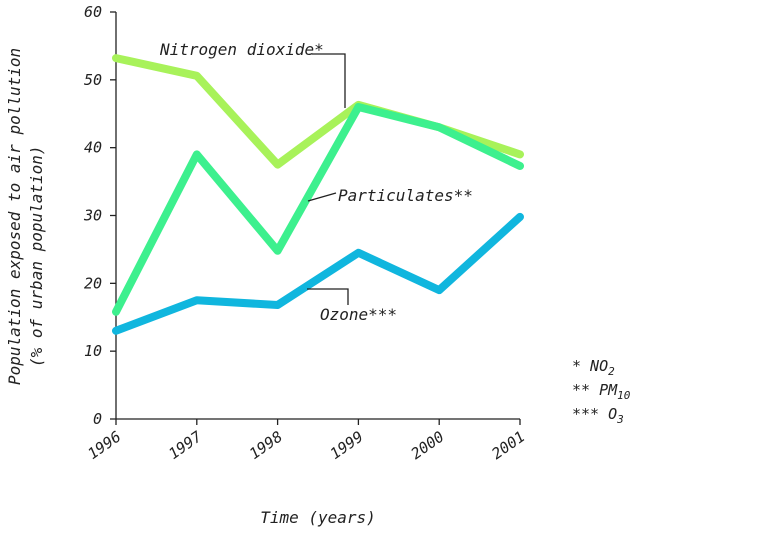  Describe the element at coordinates (593, 367) in the screenshot. I see `legend-entry: * NO2` at that location.